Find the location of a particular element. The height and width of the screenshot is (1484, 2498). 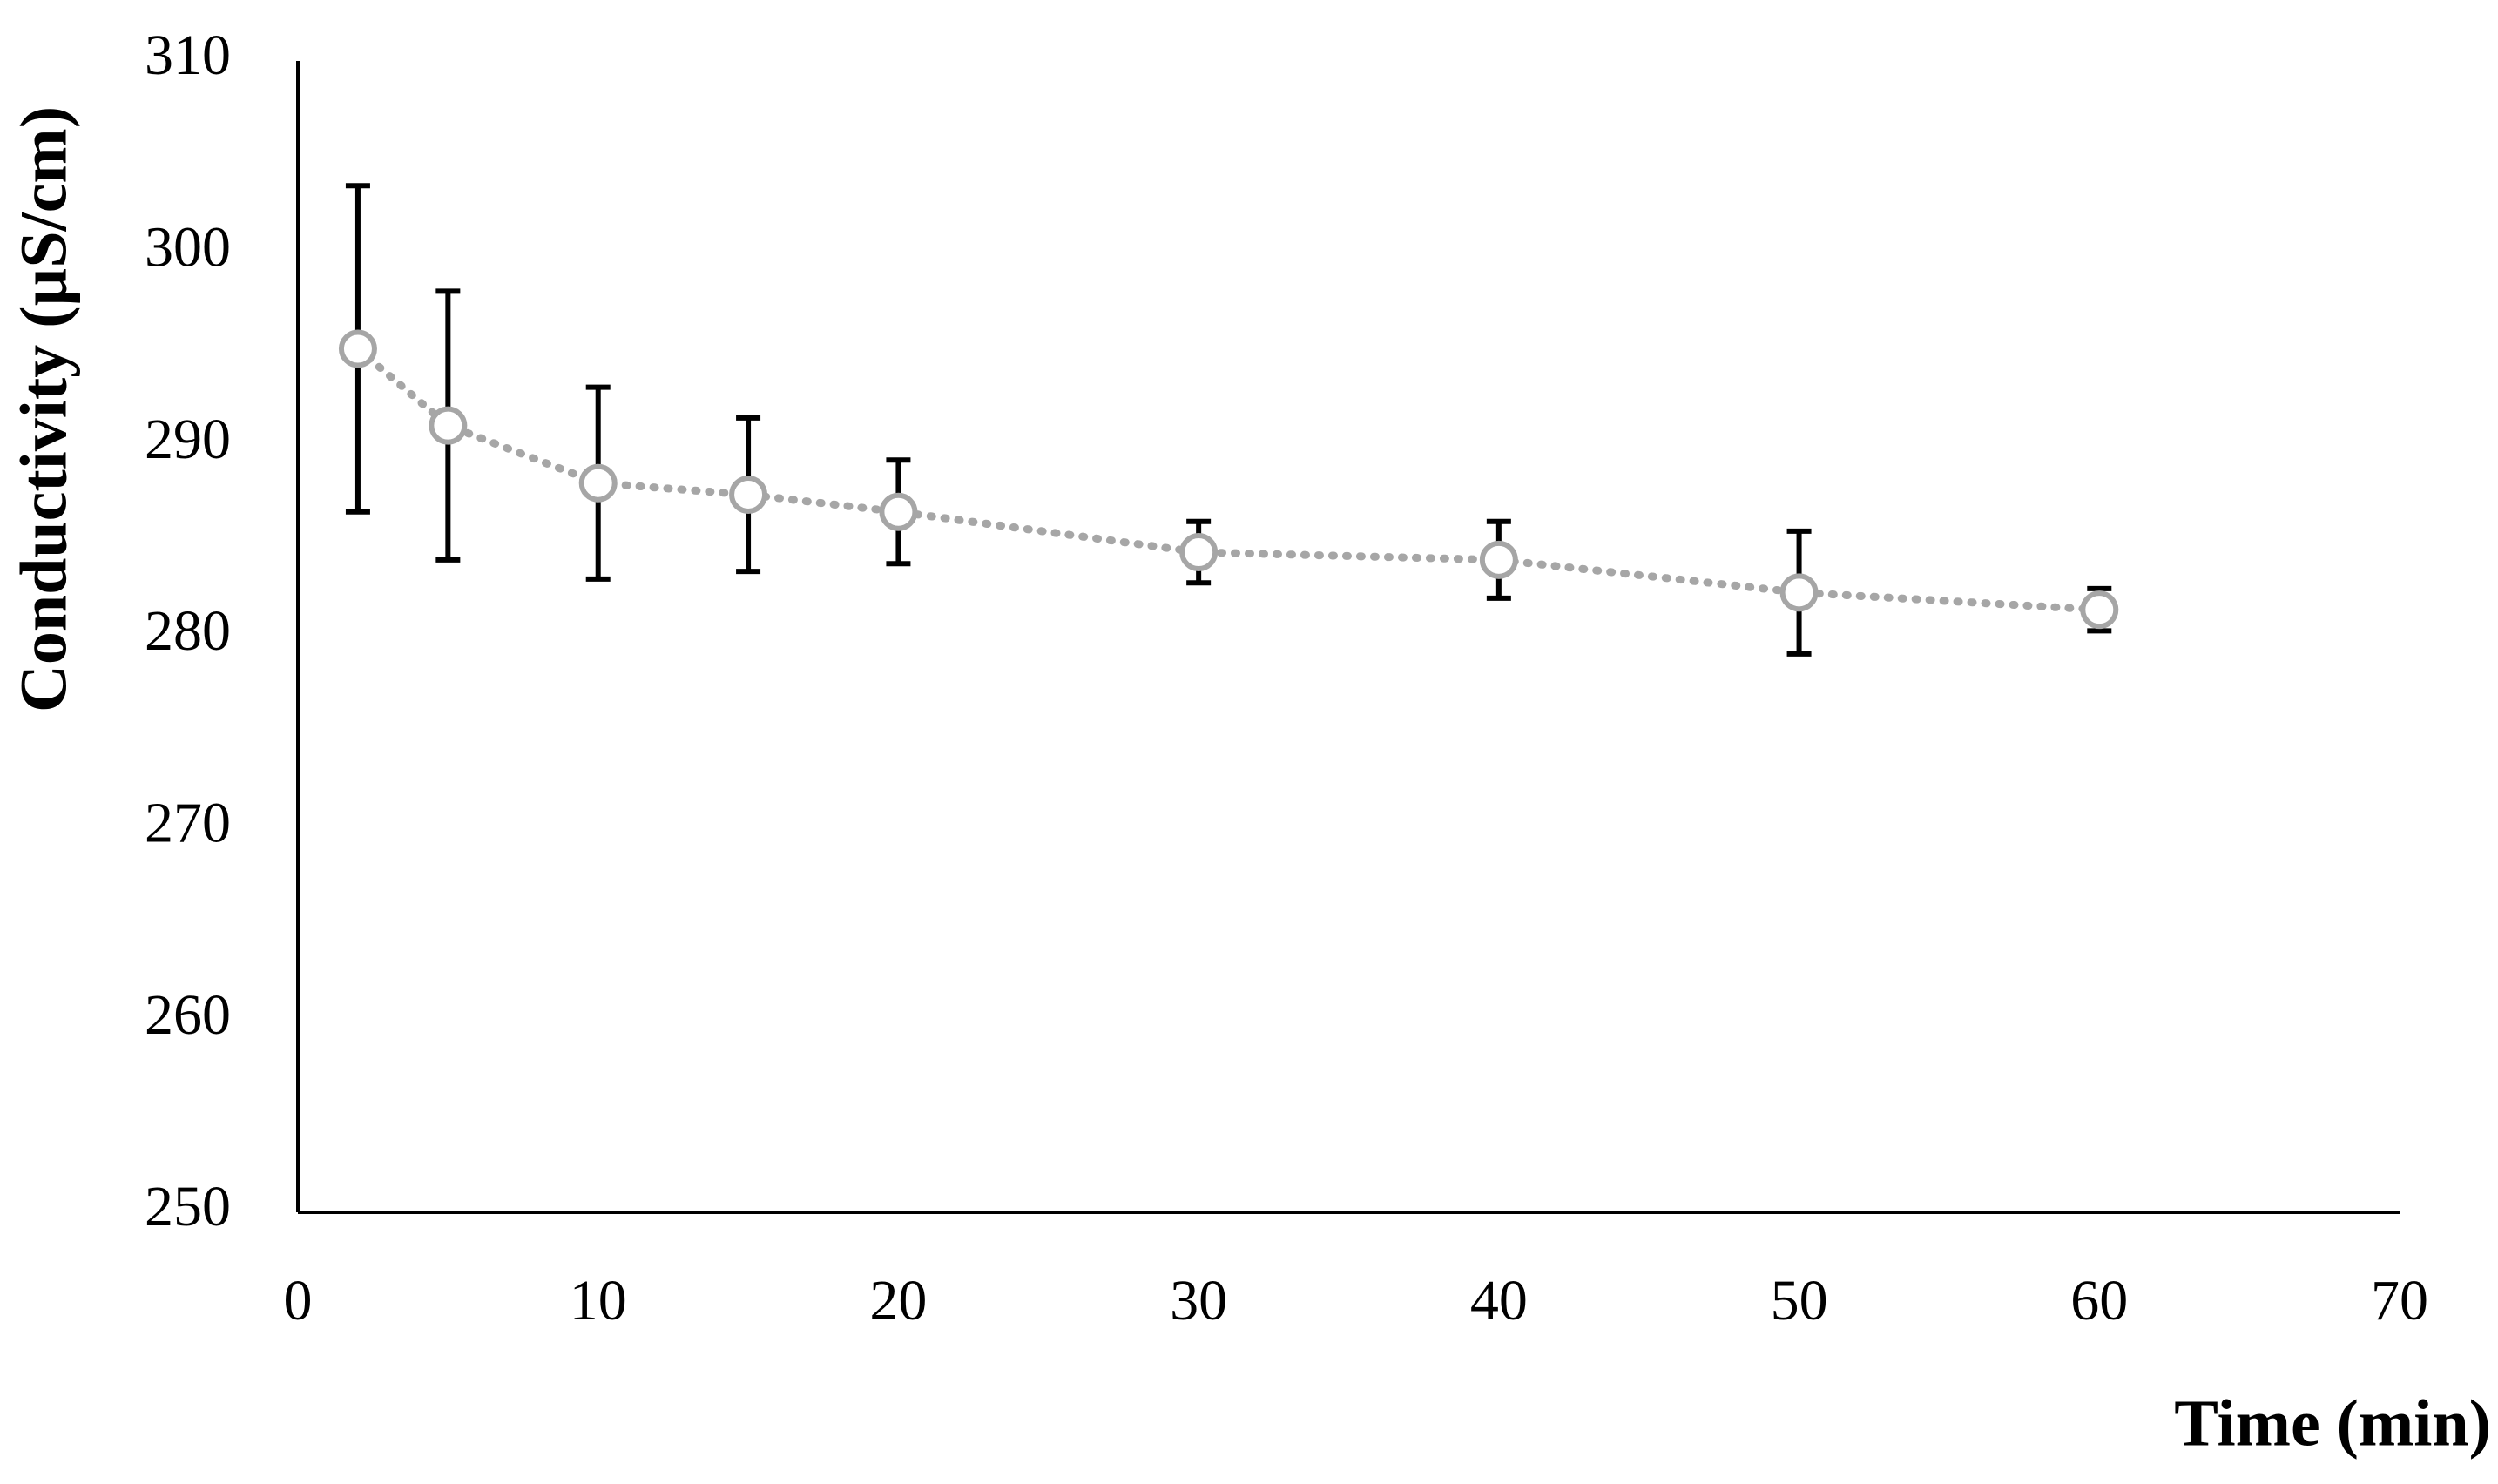

x-tick-label: 70 is located at coordinates (2399, 1300).